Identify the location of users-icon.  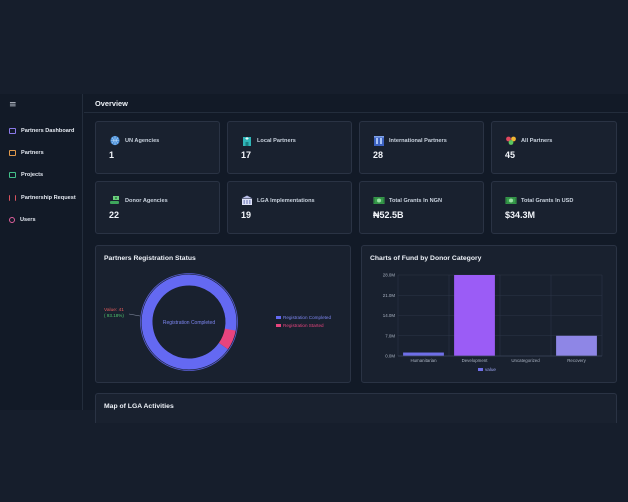
(12, 220).